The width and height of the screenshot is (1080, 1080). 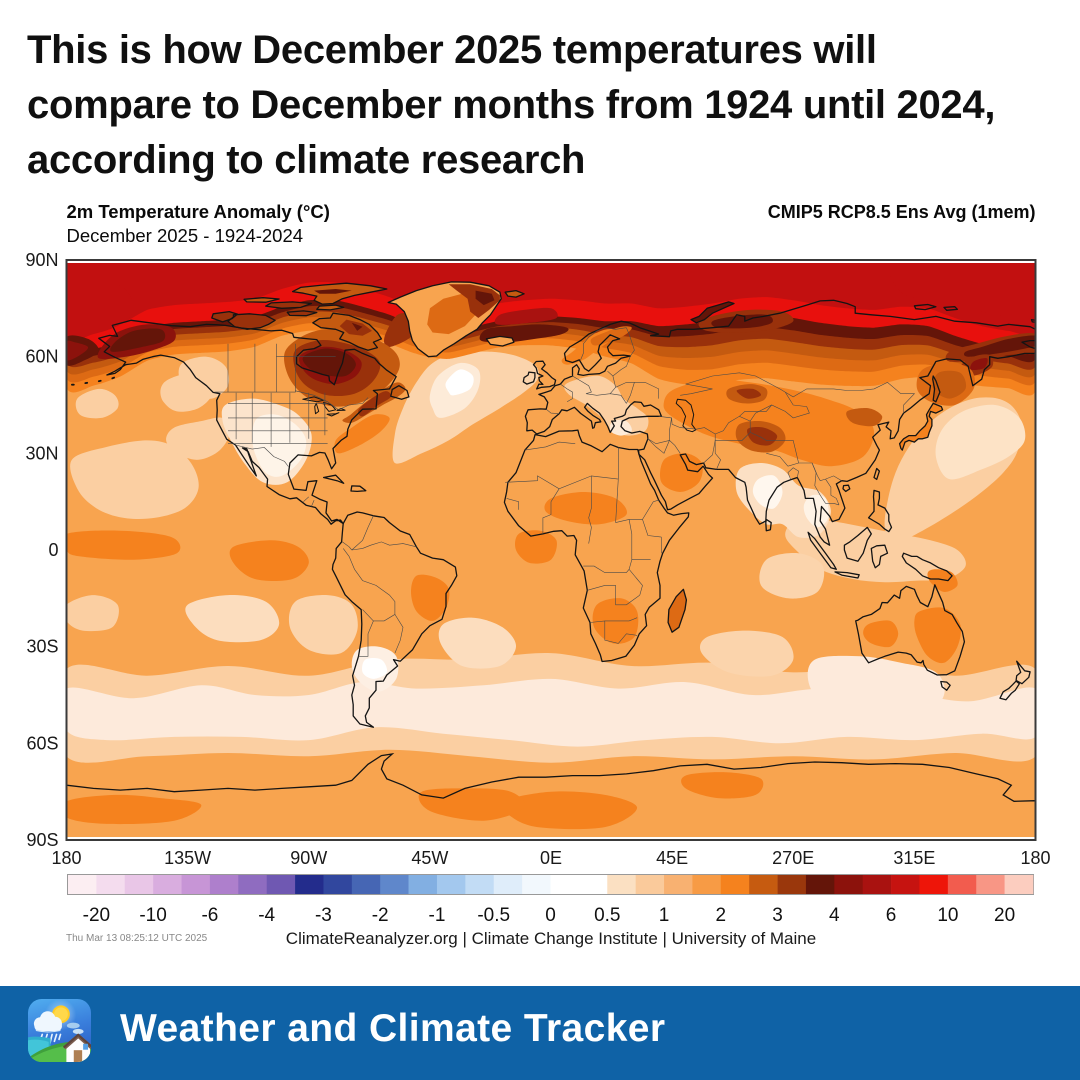 I want to click on svg-text: 6, so click(x=891, y=915).